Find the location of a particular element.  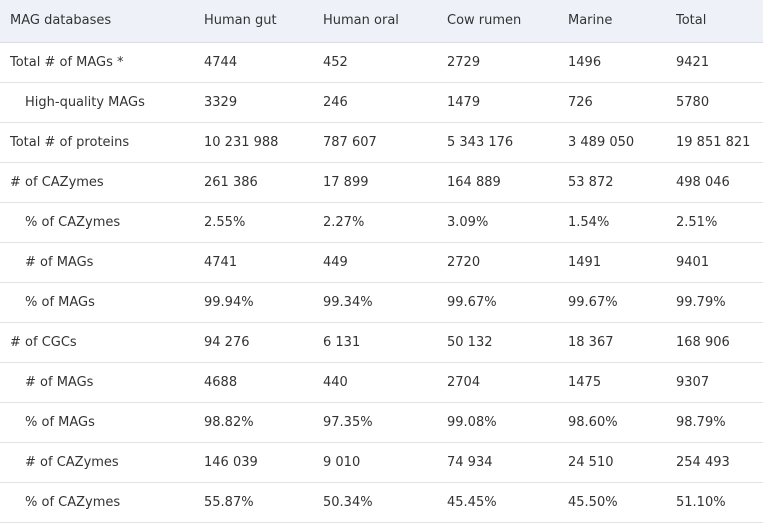

table-cell: 2704 is located at coordinates (464, 382).